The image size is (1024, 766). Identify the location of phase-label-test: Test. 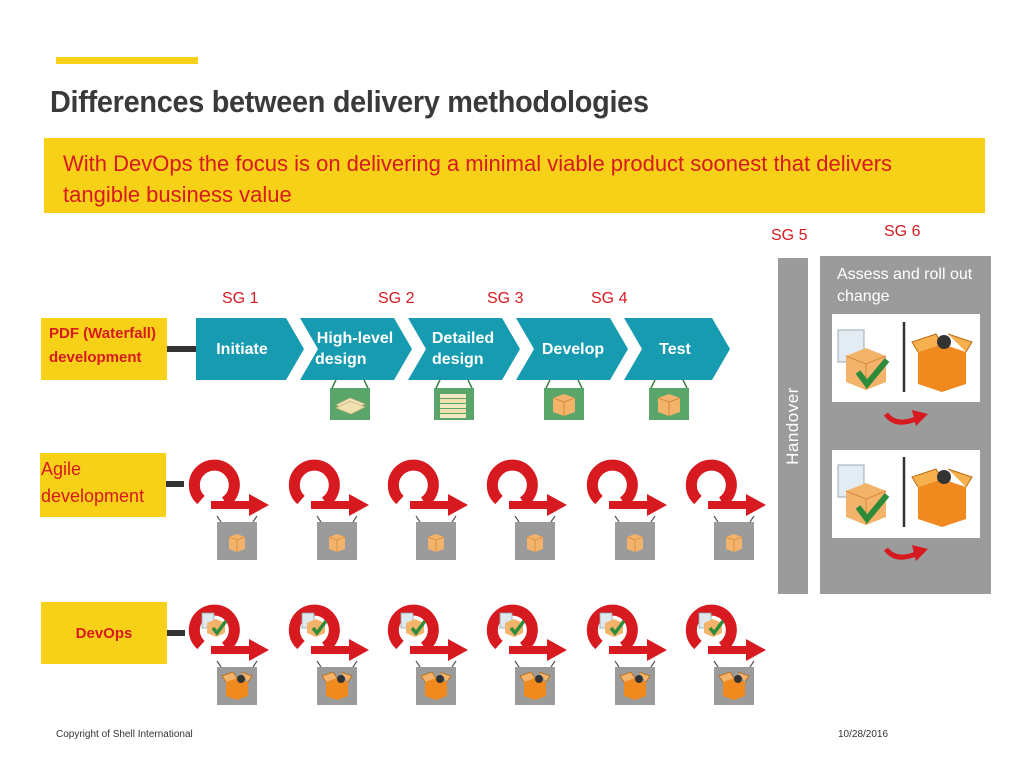
(675, 349).